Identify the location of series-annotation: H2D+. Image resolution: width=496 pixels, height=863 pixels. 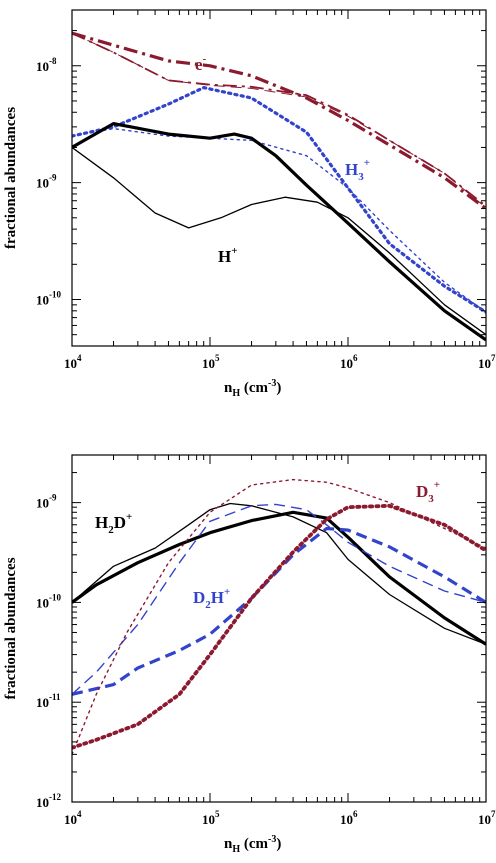
(113, 523).